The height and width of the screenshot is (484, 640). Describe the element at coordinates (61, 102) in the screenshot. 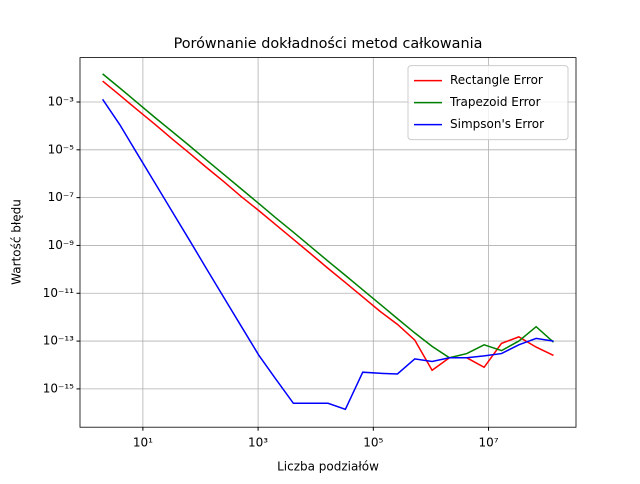

I see `y-tick-label: 10⁻³` at that location.